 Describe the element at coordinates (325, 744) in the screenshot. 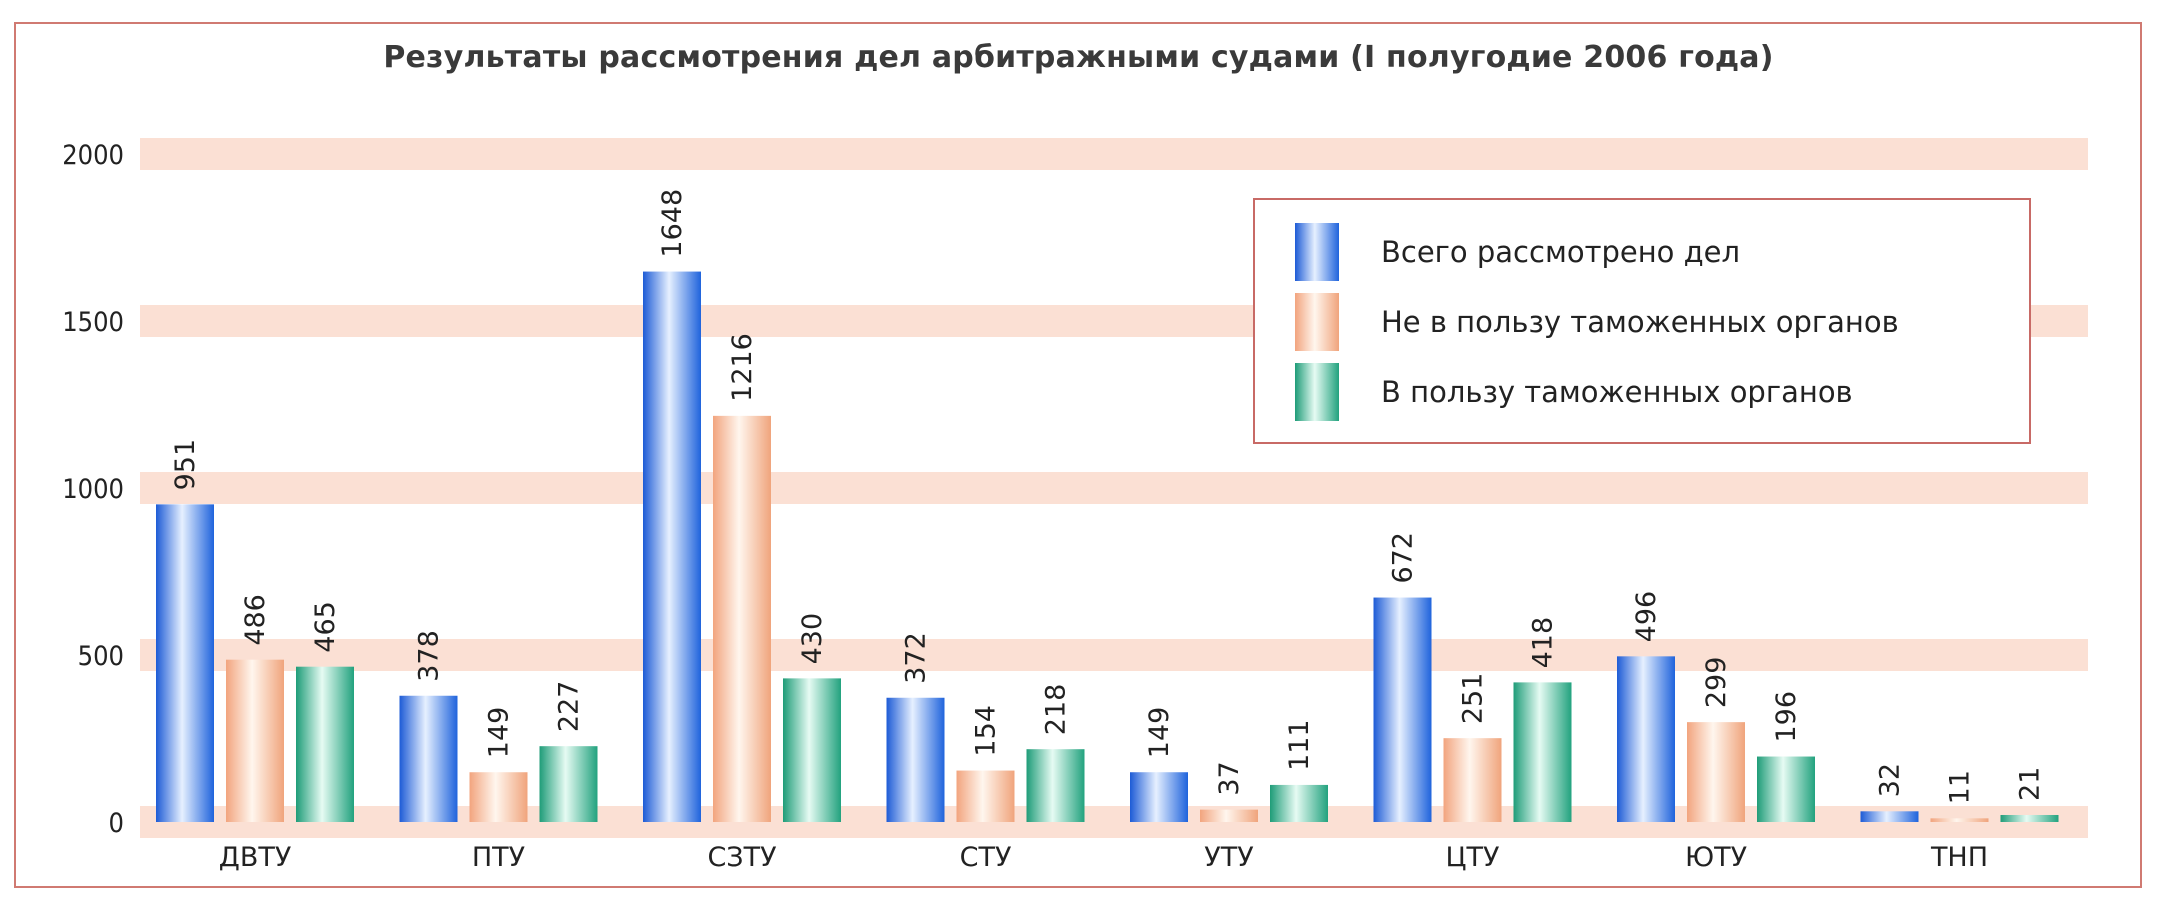

I see `bar-ДВТУ-2` at that location.